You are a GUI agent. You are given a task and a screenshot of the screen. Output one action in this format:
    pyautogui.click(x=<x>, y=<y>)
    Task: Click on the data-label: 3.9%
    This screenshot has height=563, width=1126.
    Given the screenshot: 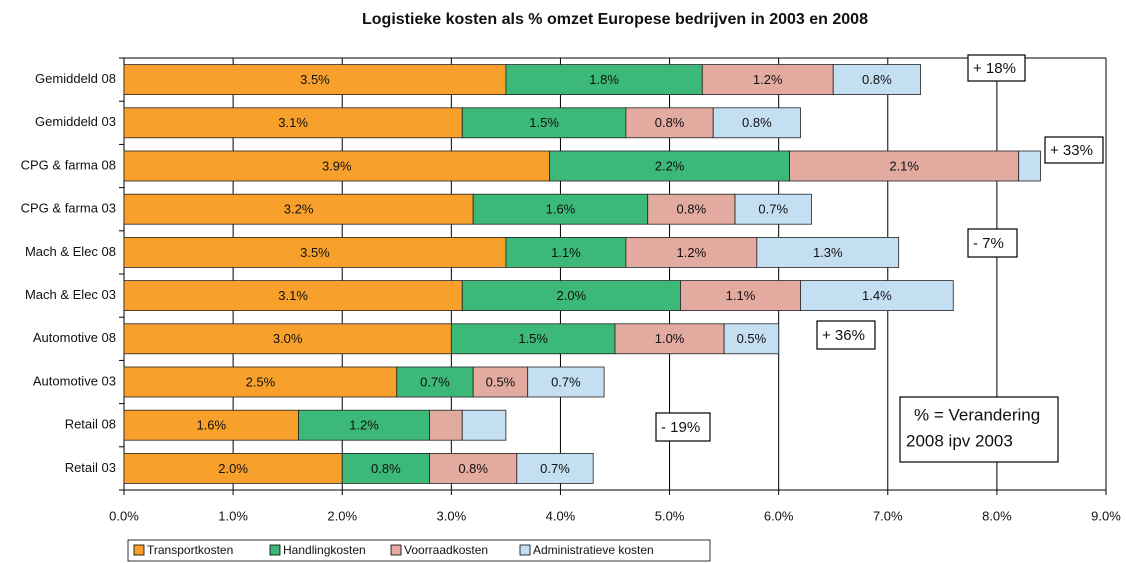 What is the action you would take?
    pyautogui.click(x=337, y=165)
    